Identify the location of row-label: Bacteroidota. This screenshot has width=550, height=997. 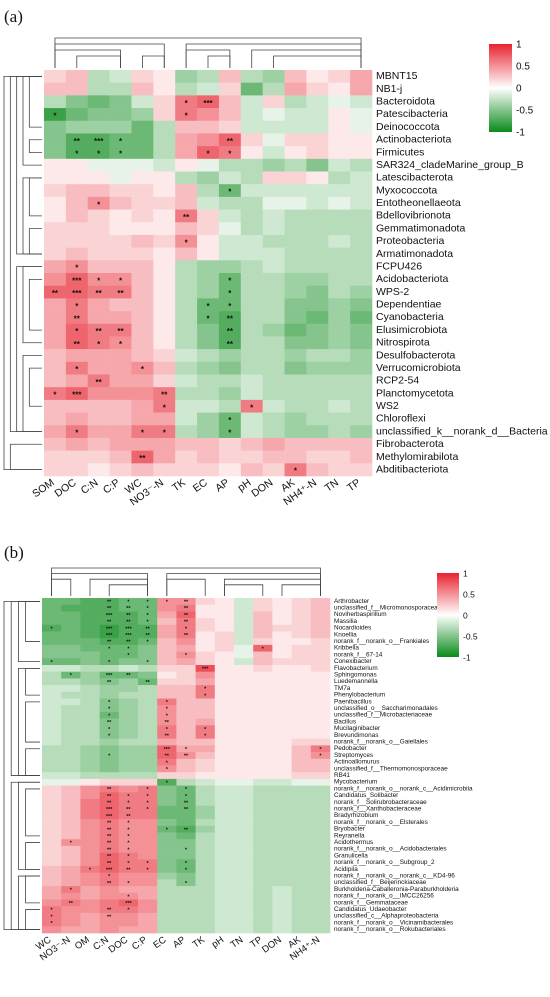
(405, 102).